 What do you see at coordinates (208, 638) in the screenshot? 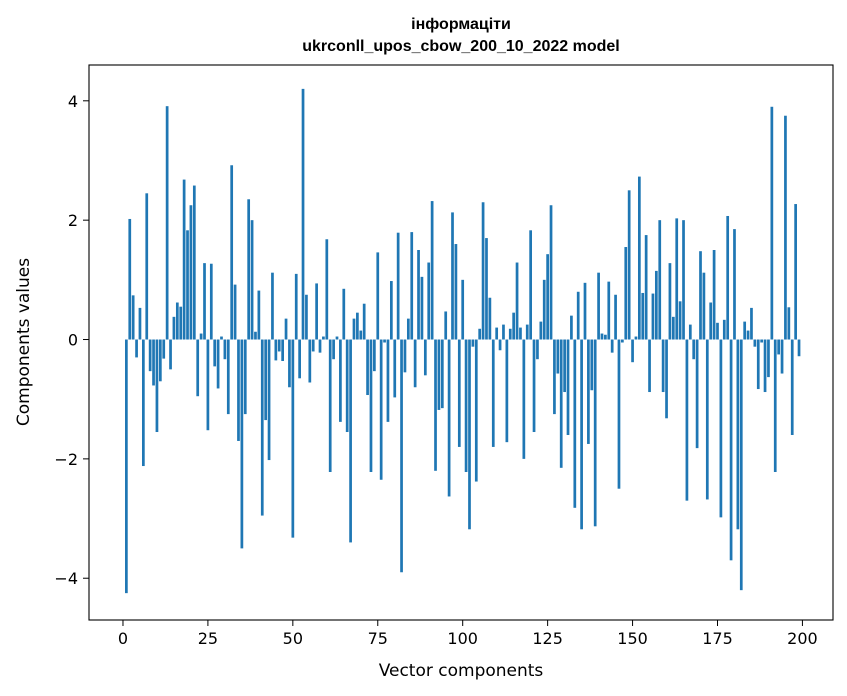
I see `x-tick-label: 25` at bounding box center [208, 638].